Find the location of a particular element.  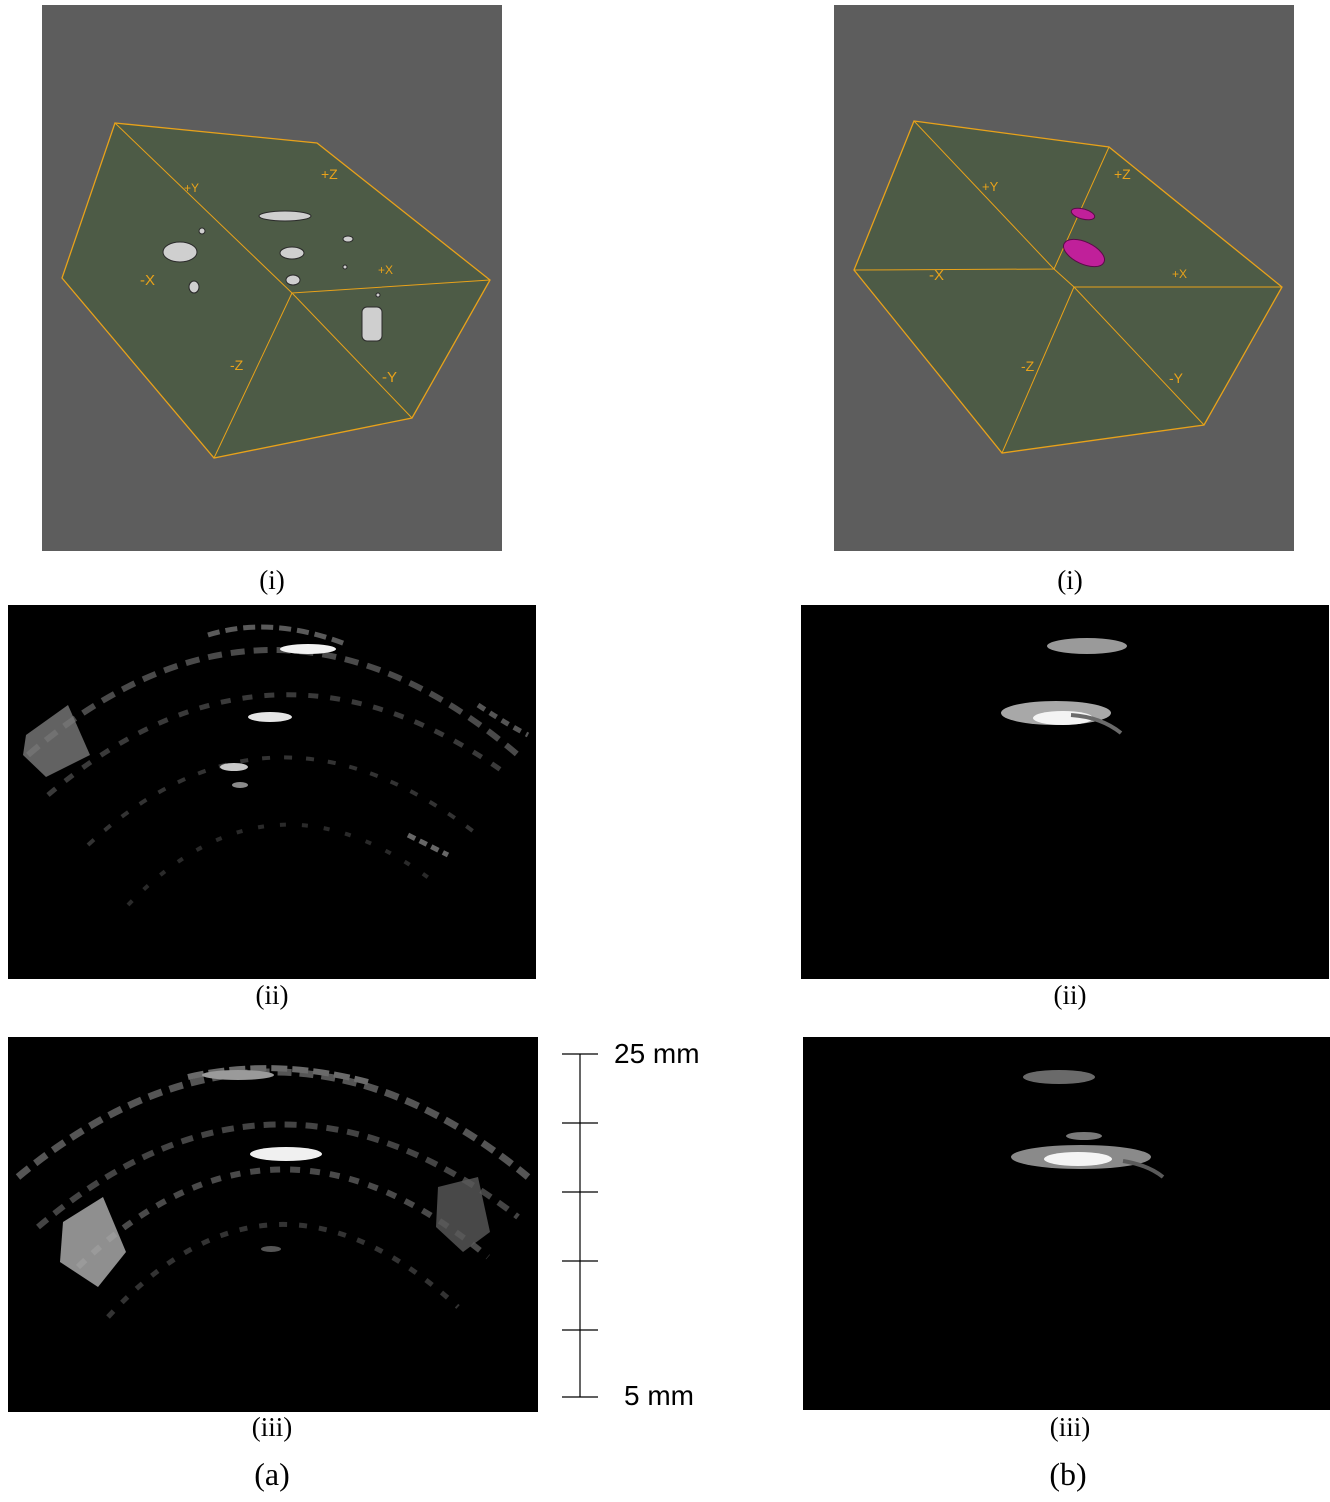

ultrasound-slice-a-ii is located at coordinates (272, 792).